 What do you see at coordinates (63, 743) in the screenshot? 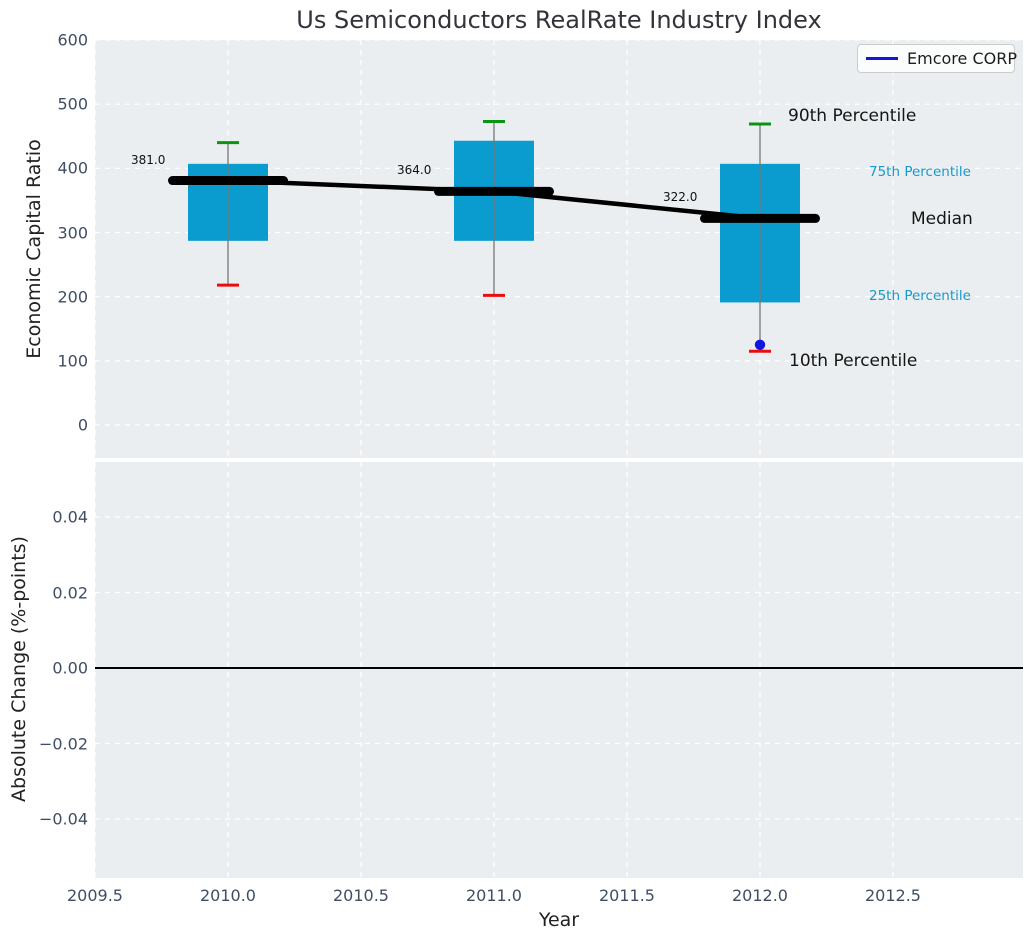
I see `y-tick-label: −0.02` at bounding box center [63, 743].